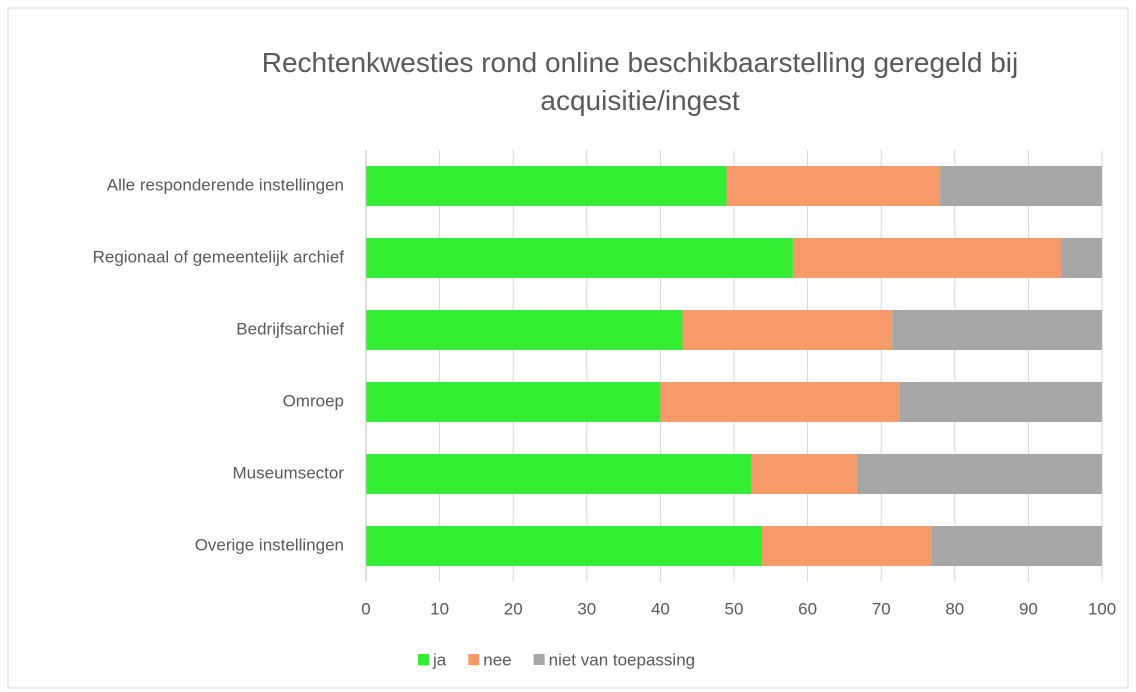 This screenshot has height=692, width=1136. Describe the element at coordinates (225, 184) in the screenshot. I see `y-tick-label: Alle responderende instellingen` at that location.